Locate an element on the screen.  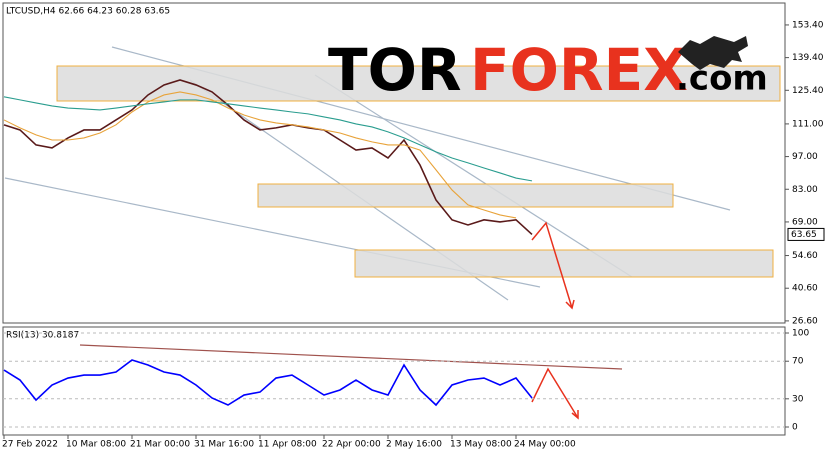
x-tick-label: 22 Apr 00:00 is located at coordinates (351, 445).